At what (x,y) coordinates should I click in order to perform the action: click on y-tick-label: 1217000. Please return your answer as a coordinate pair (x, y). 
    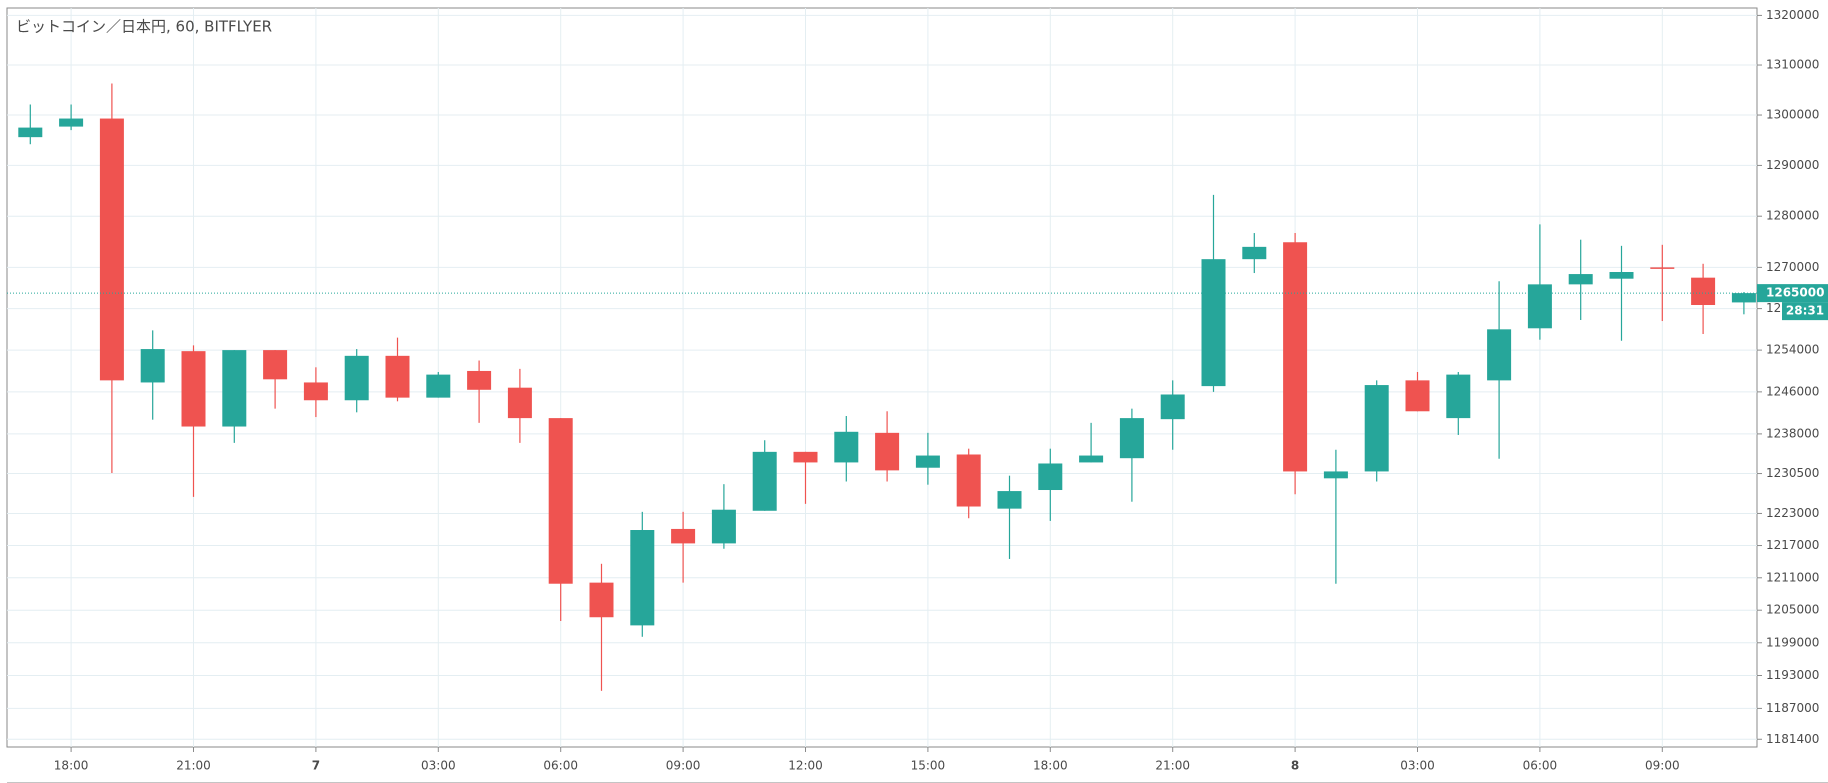
    Looking at the image, I should click on (1792, 545).